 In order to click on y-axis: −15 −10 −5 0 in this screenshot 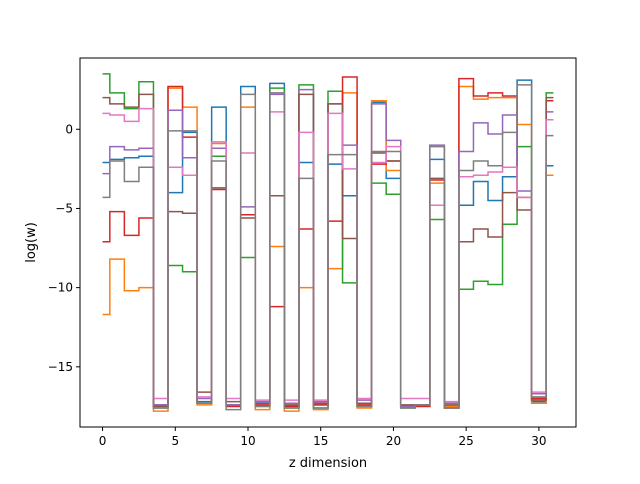, I will do `click(64, 248)`.